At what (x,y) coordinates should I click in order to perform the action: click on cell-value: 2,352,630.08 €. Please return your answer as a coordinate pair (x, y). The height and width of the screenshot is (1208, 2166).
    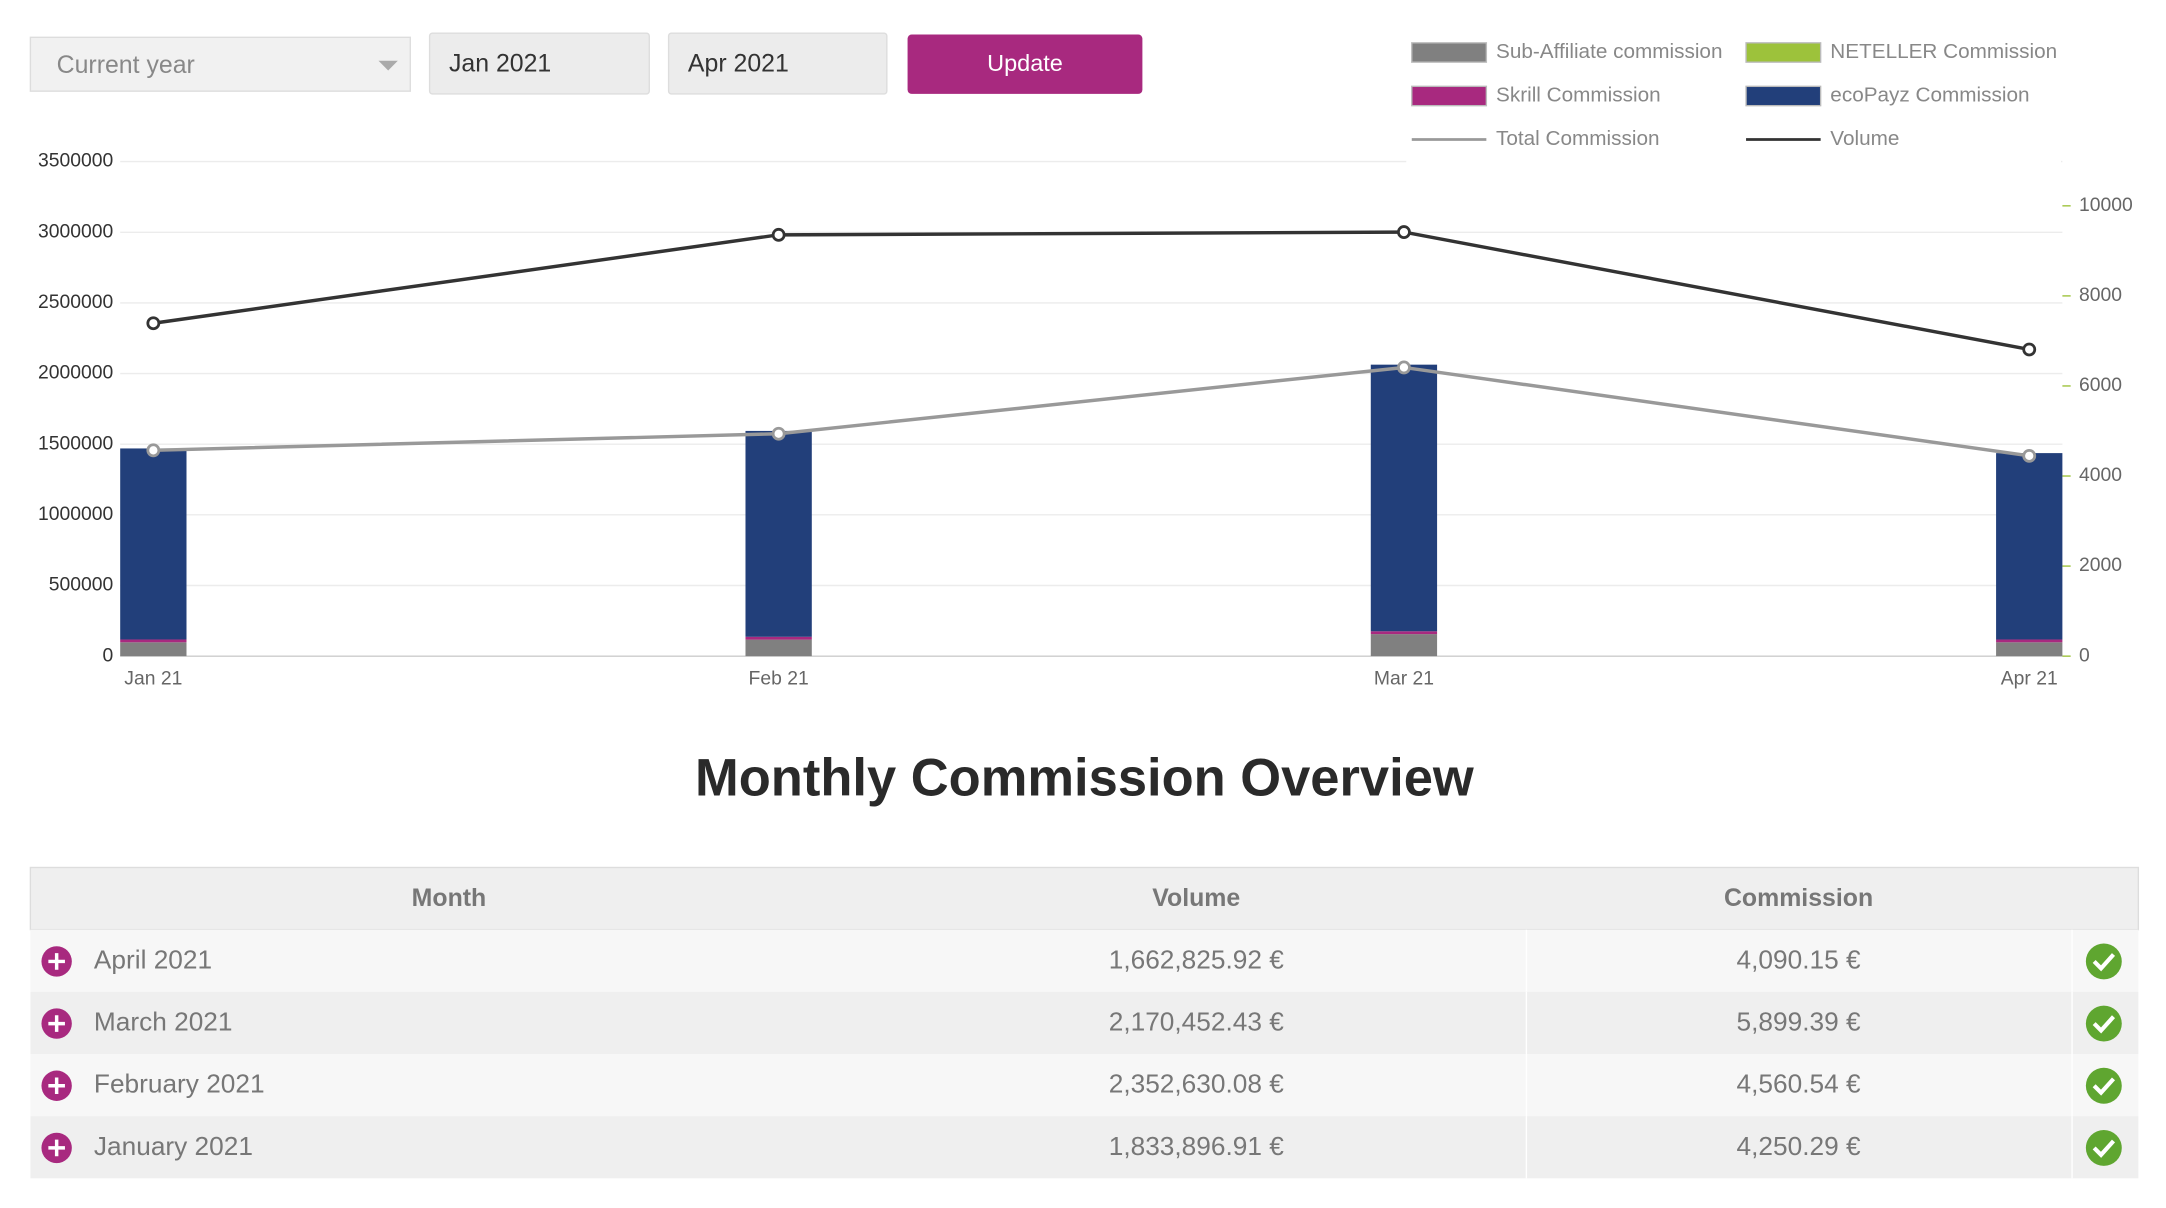
    Looking at the image, I should click on (1196, 1084).